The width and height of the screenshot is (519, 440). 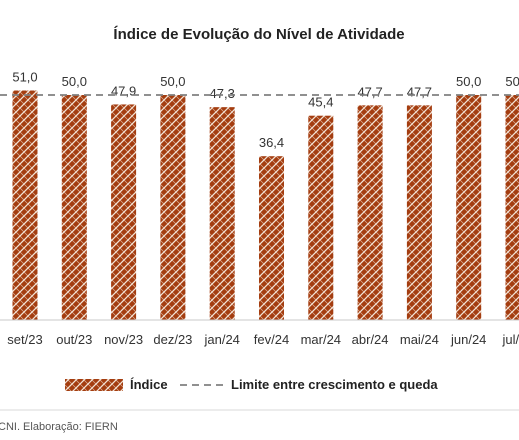 What do you see at coordinates (271, 142) in the screenshot?
I see `data-label-fev-24: 36,4` at bounding box center [271, 142].